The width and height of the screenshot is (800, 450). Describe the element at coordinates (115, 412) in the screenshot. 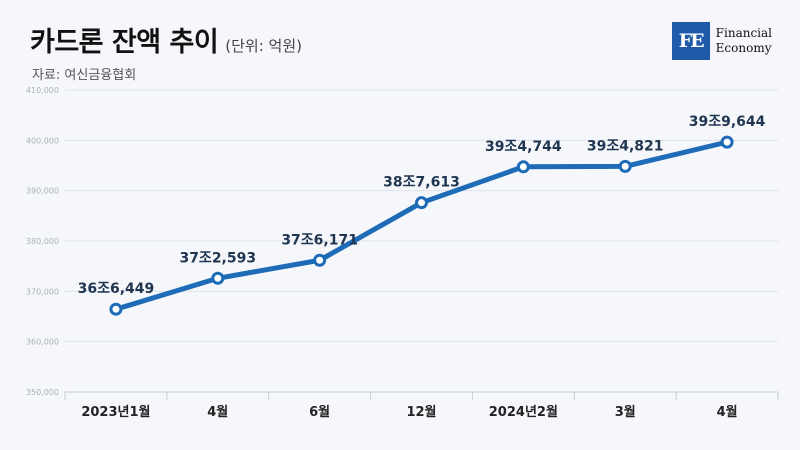

I see `x-tick-label: 2023년1월` at that location.